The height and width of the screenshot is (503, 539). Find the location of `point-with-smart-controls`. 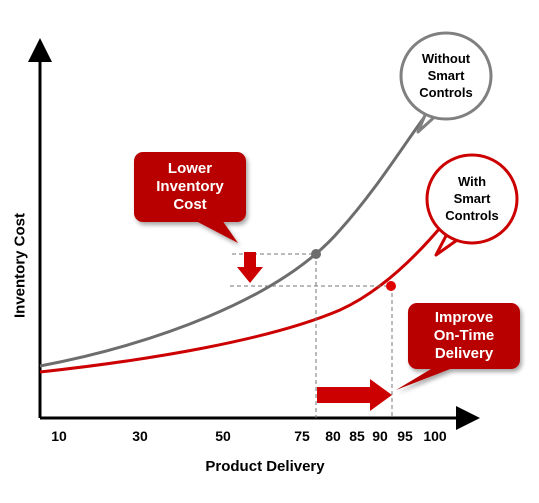

point-with-smart-controls is located at coordinates (391, 286).